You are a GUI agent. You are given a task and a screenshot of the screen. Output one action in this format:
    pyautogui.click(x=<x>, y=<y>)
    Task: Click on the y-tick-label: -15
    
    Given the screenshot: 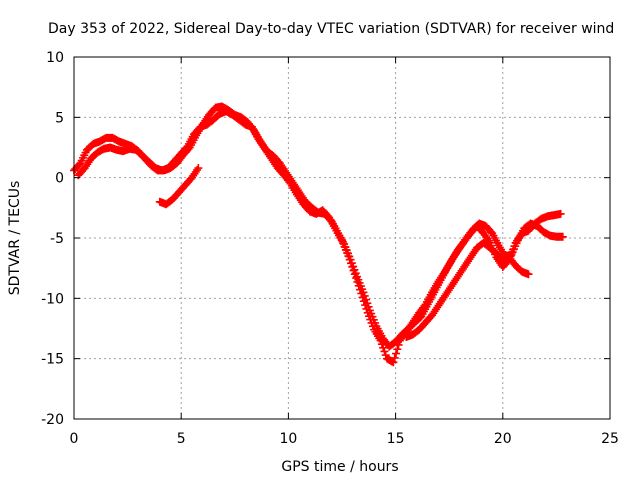 What is the action you would take?
    pyautogui.click(x=52, y=360)
    